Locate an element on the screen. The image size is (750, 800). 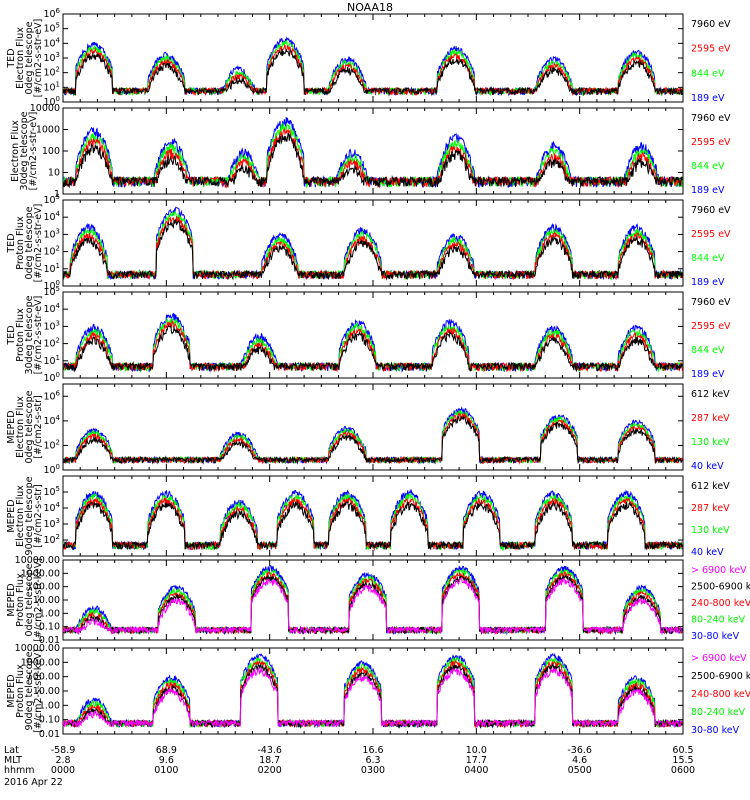
axis-row-value: 9.6 is located at coordinates (166, 760).